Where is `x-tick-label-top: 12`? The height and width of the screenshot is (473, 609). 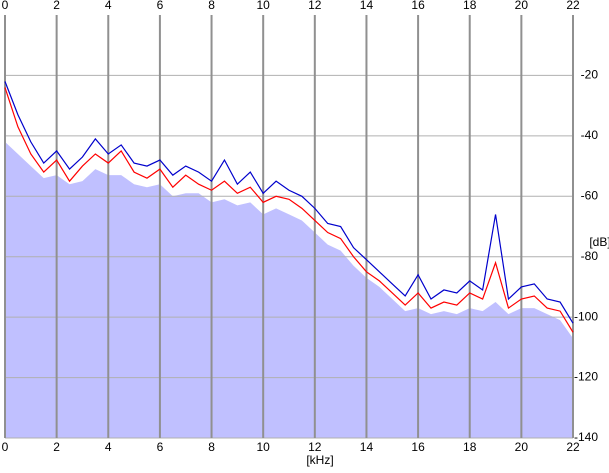
x-tick-label-top: 12 is located at coordinates (315, 6).